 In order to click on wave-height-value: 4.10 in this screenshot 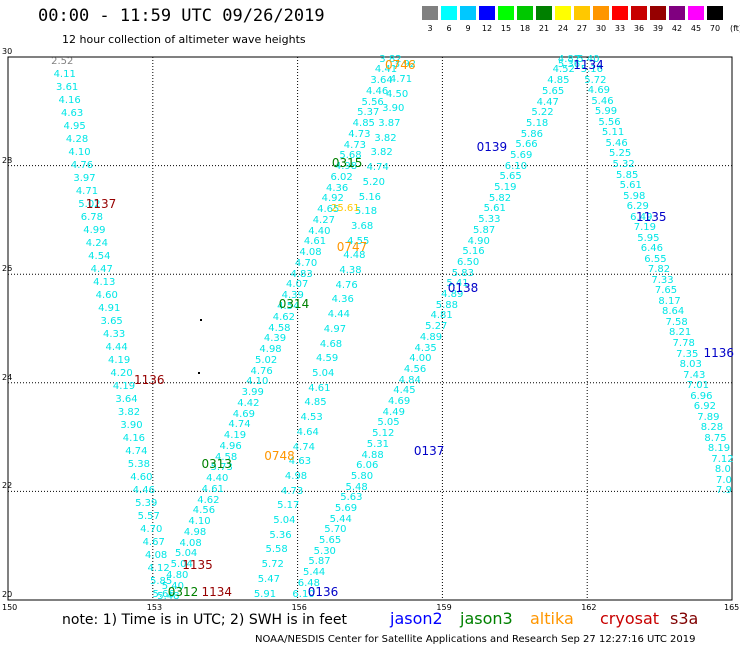, I will do `click(257, 382)`.